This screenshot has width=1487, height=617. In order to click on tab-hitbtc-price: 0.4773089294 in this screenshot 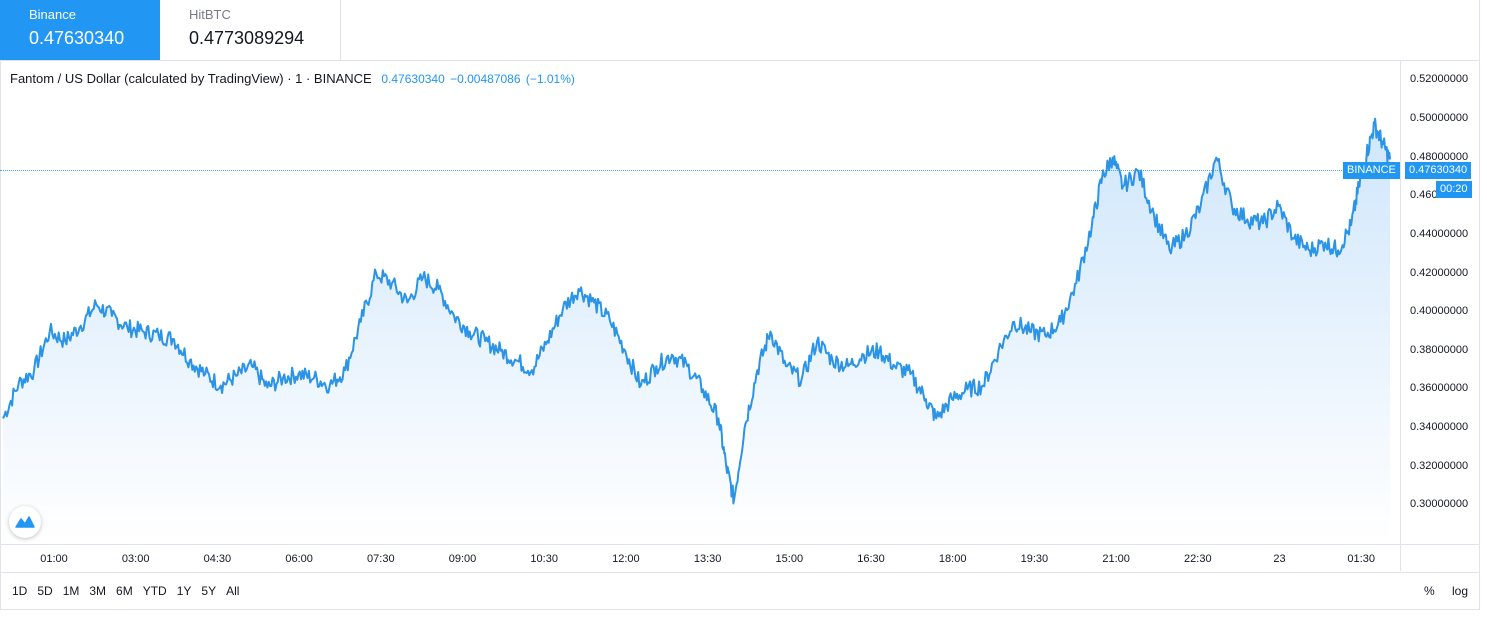, I will do `click(247, 38)`.